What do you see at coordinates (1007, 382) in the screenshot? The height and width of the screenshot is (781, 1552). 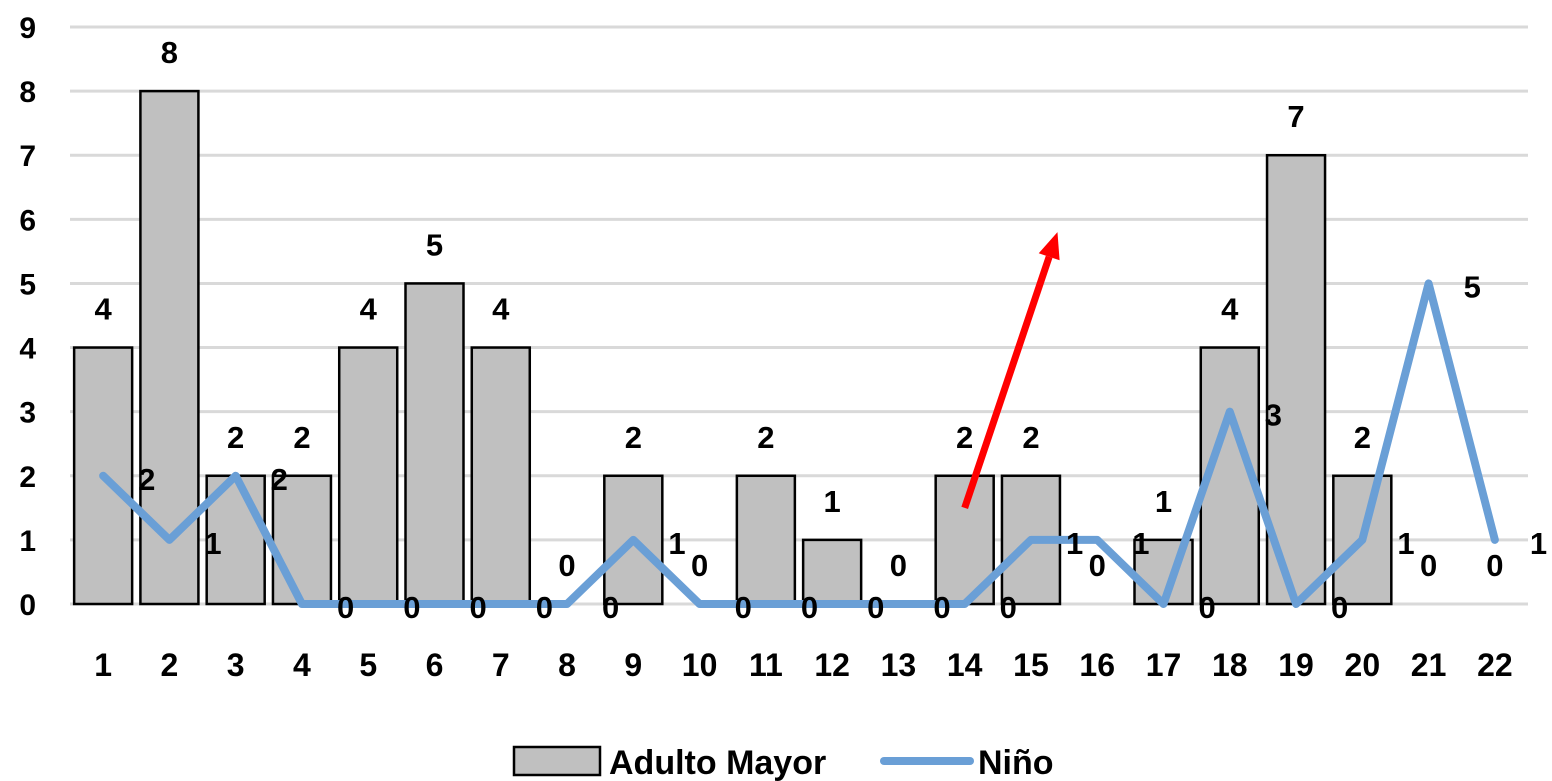 I see `arrow-shaft` at bounding box center [1007, 382].